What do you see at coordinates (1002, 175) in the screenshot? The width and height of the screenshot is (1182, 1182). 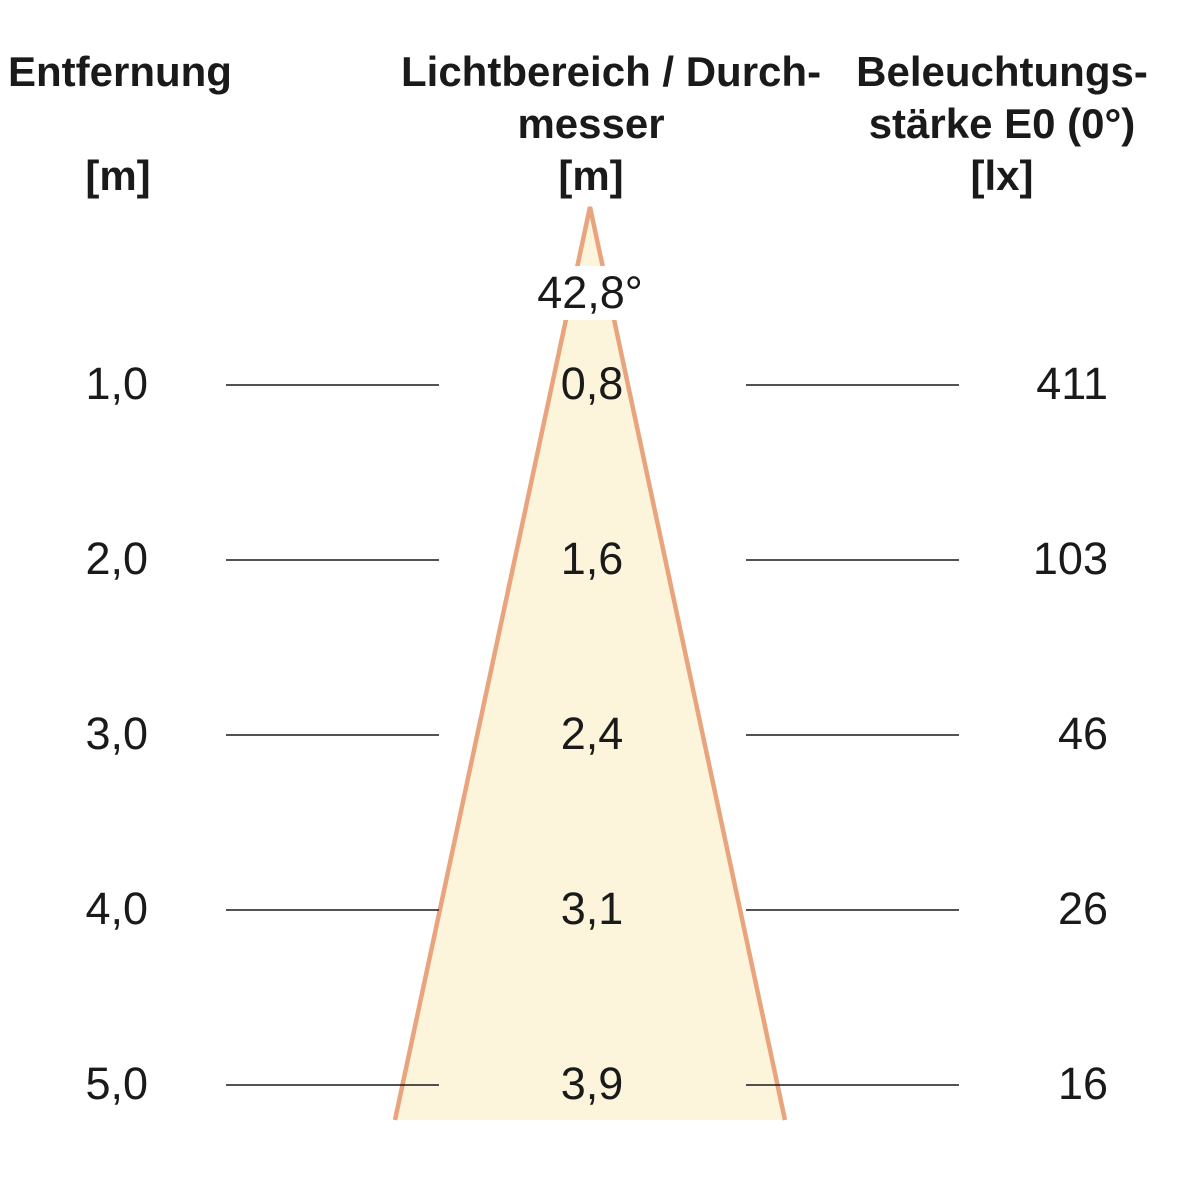 I see `header-illuminance-unit: [lx]` at bounding box center [1002, 175].